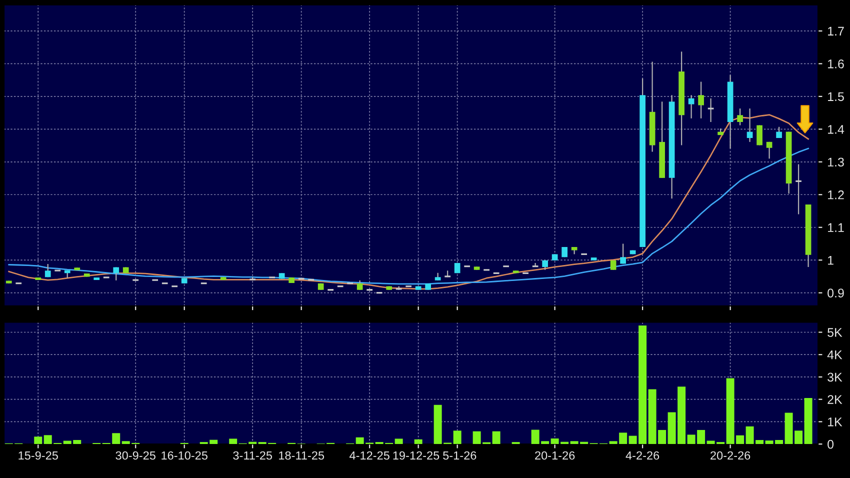  What do you see at coordinates (836, 129) in the screenshot?
I see `y-tick-label: 1.4` at bounding box center [836, 129].